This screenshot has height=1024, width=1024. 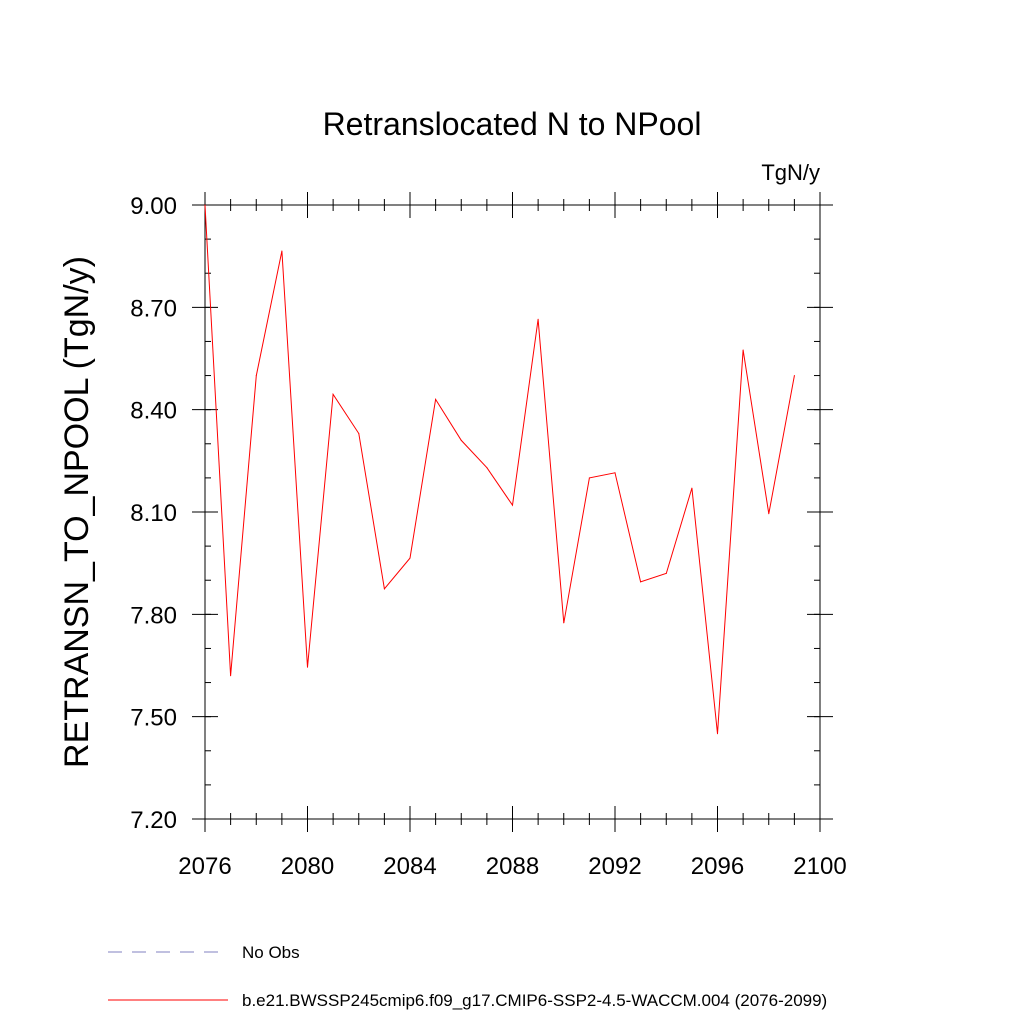 I want to click on y-tick-label: 8.40, so click(x=153, y=411).